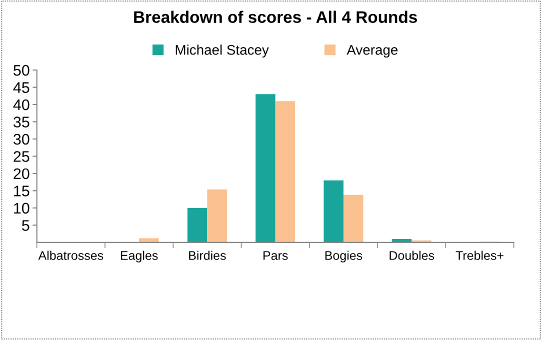 Image resolution: width=542 pixels, height=340 pixels. I want to click on x-tick-label: Eagles, so click(139, 256).